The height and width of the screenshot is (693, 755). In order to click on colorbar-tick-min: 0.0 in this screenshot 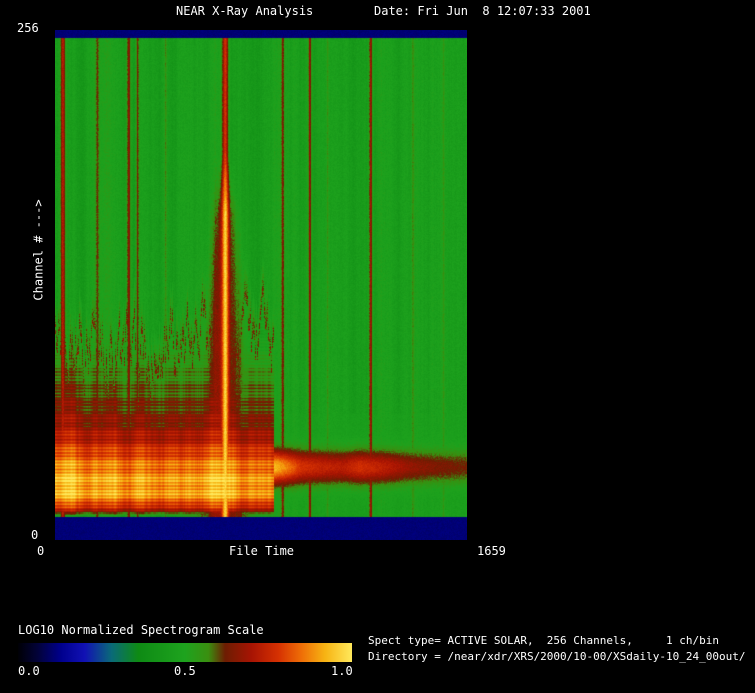, I will do `click(29, 671)`.